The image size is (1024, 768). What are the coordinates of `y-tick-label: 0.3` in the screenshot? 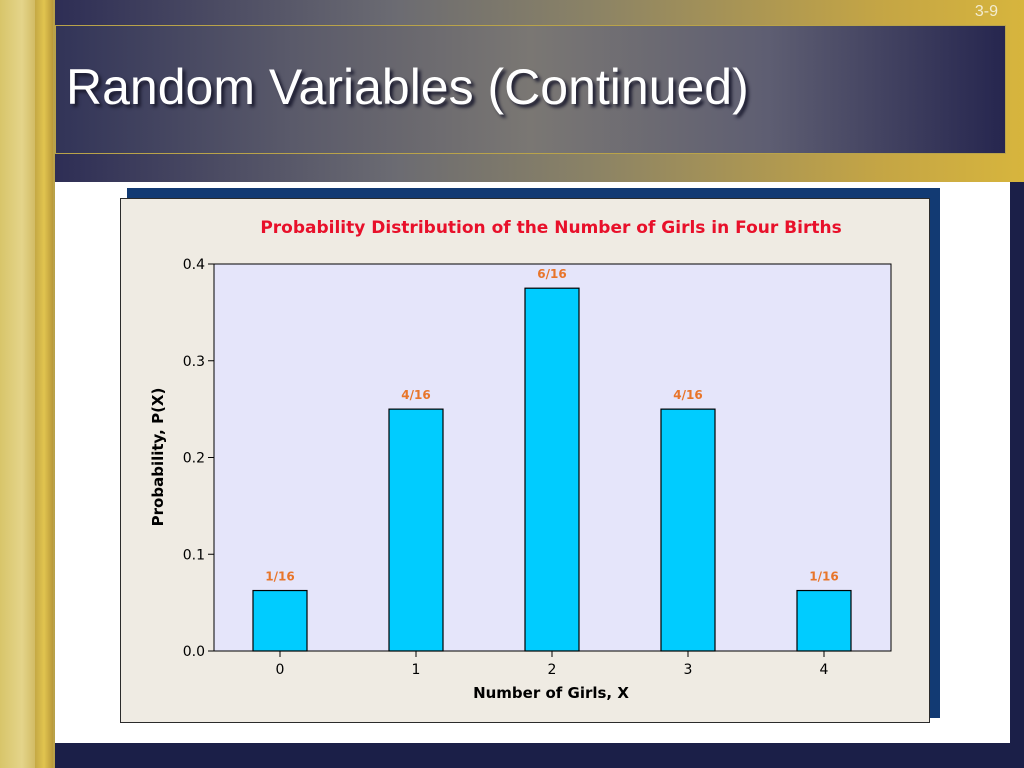 It's located at (194, 362).